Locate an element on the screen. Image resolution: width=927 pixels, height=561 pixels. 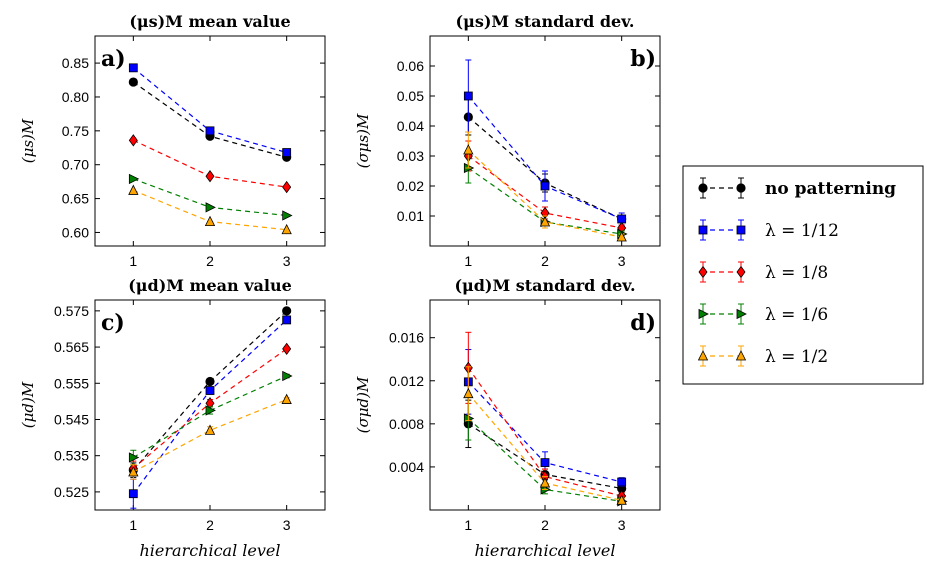
legend-frame is located at coordinates (803, 275).